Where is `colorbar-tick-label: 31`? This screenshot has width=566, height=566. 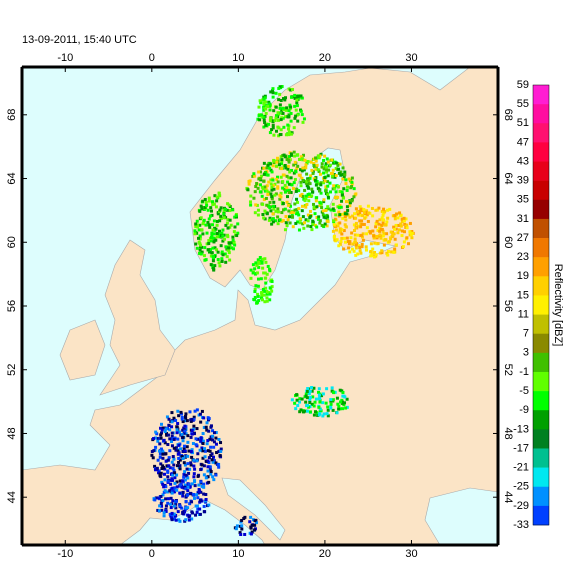 colorbar-tick-label: 31 is located at coordinates (523, 219).